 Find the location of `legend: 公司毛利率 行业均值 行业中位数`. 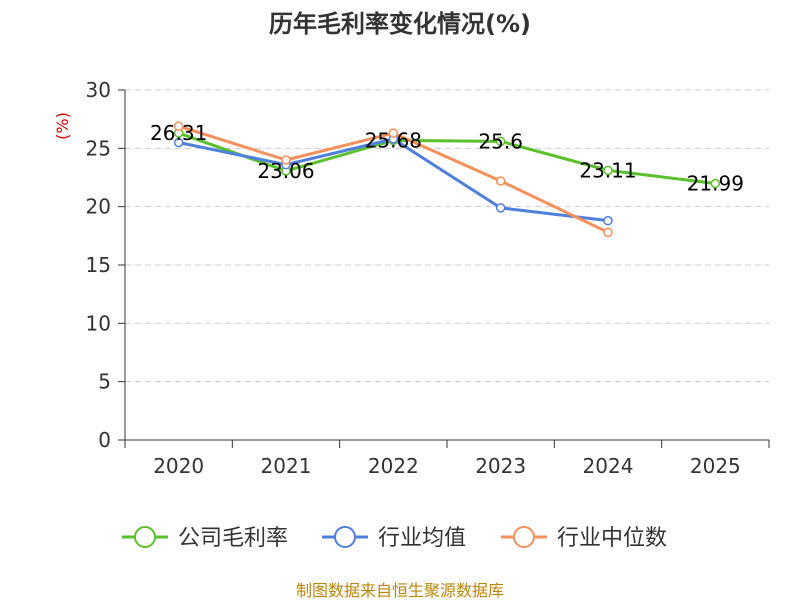

legend: 公司毛利率 行业均值 行业中位数 is located at coordinates (394, 538).